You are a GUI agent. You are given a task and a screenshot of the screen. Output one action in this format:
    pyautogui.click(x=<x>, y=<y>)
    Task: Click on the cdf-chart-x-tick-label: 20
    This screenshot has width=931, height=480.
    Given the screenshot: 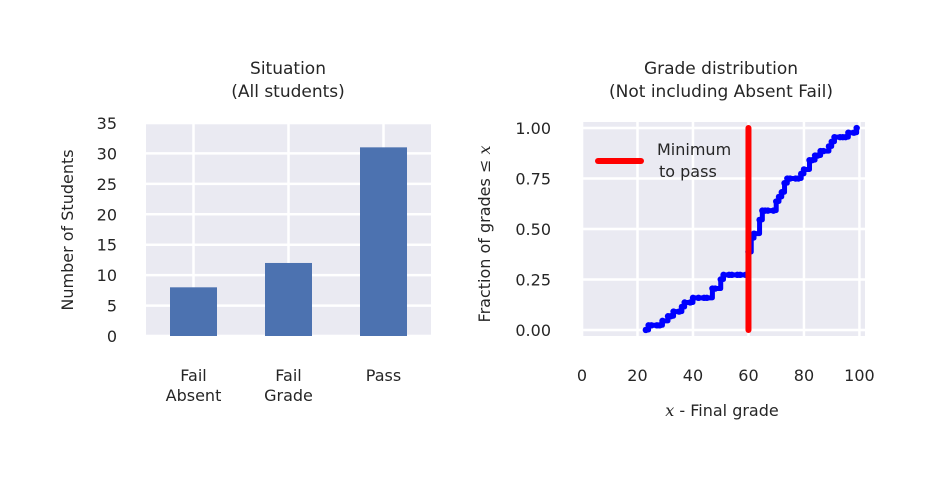 What is the action you would take?
    pyautogui.click(x=637, y=375)
    